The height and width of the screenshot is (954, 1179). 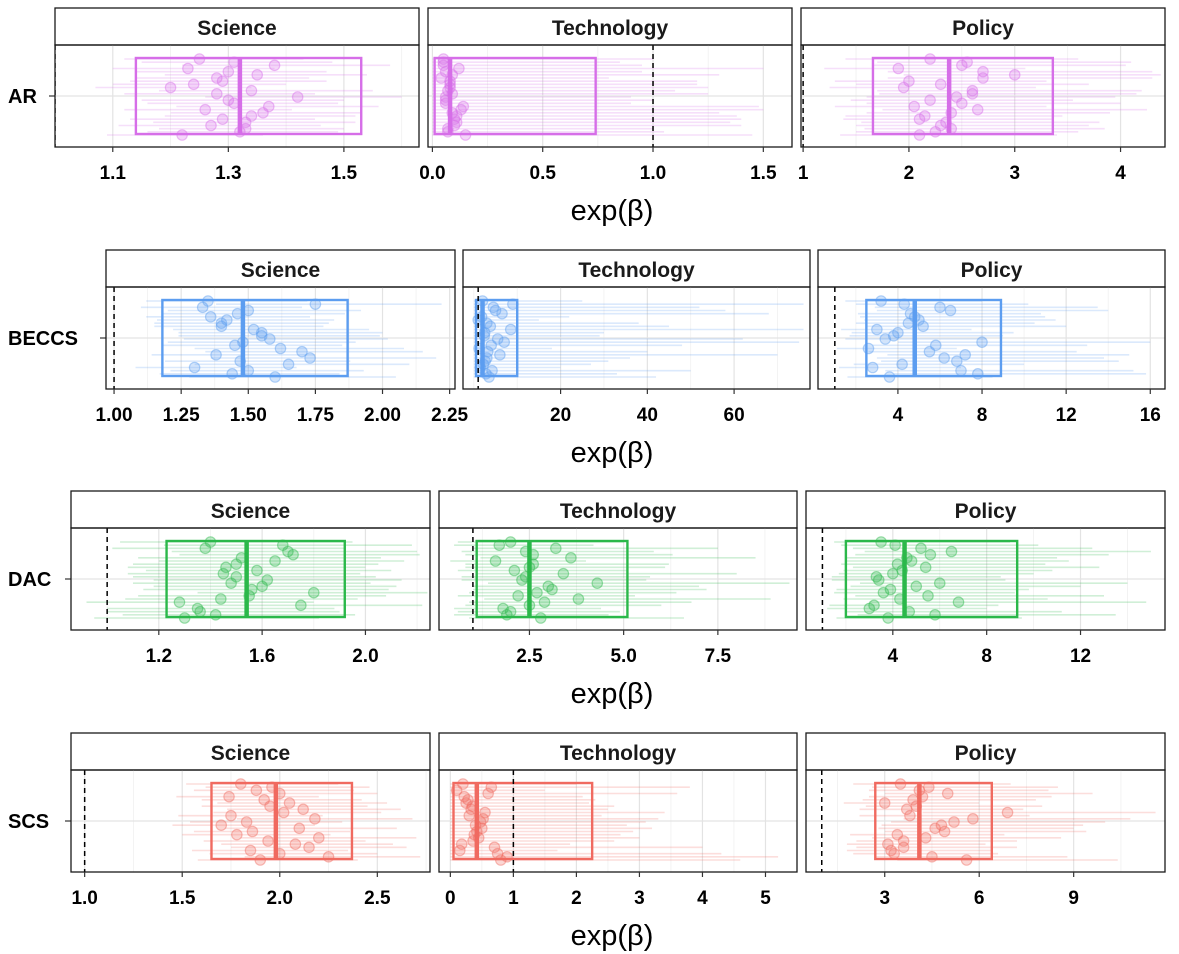 I want to click on x-tick-label: 5.0, so click(x=623, y=656).